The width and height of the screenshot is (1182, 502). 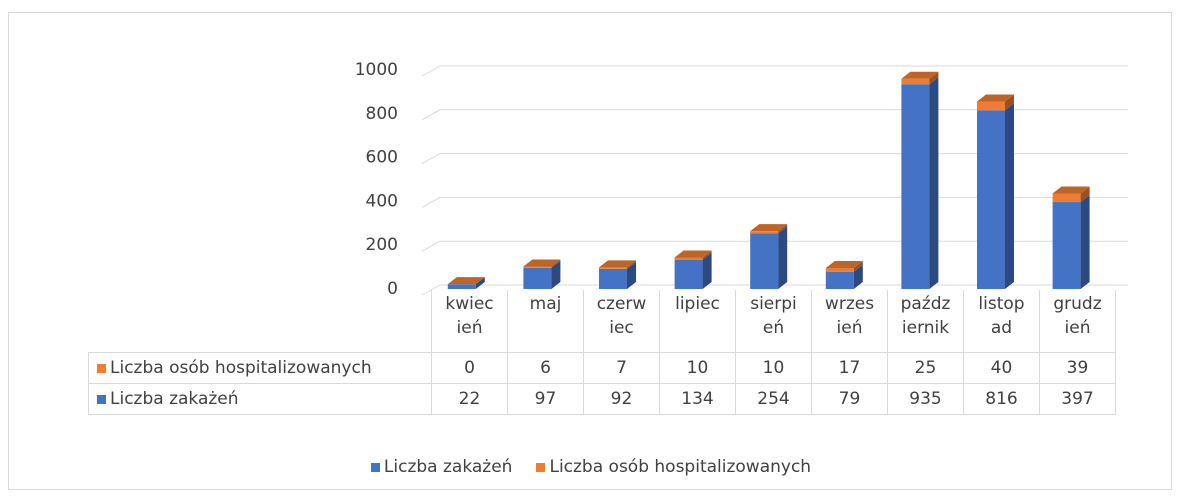 I want to click on category-cell: październik, so click(x=925, y=321).